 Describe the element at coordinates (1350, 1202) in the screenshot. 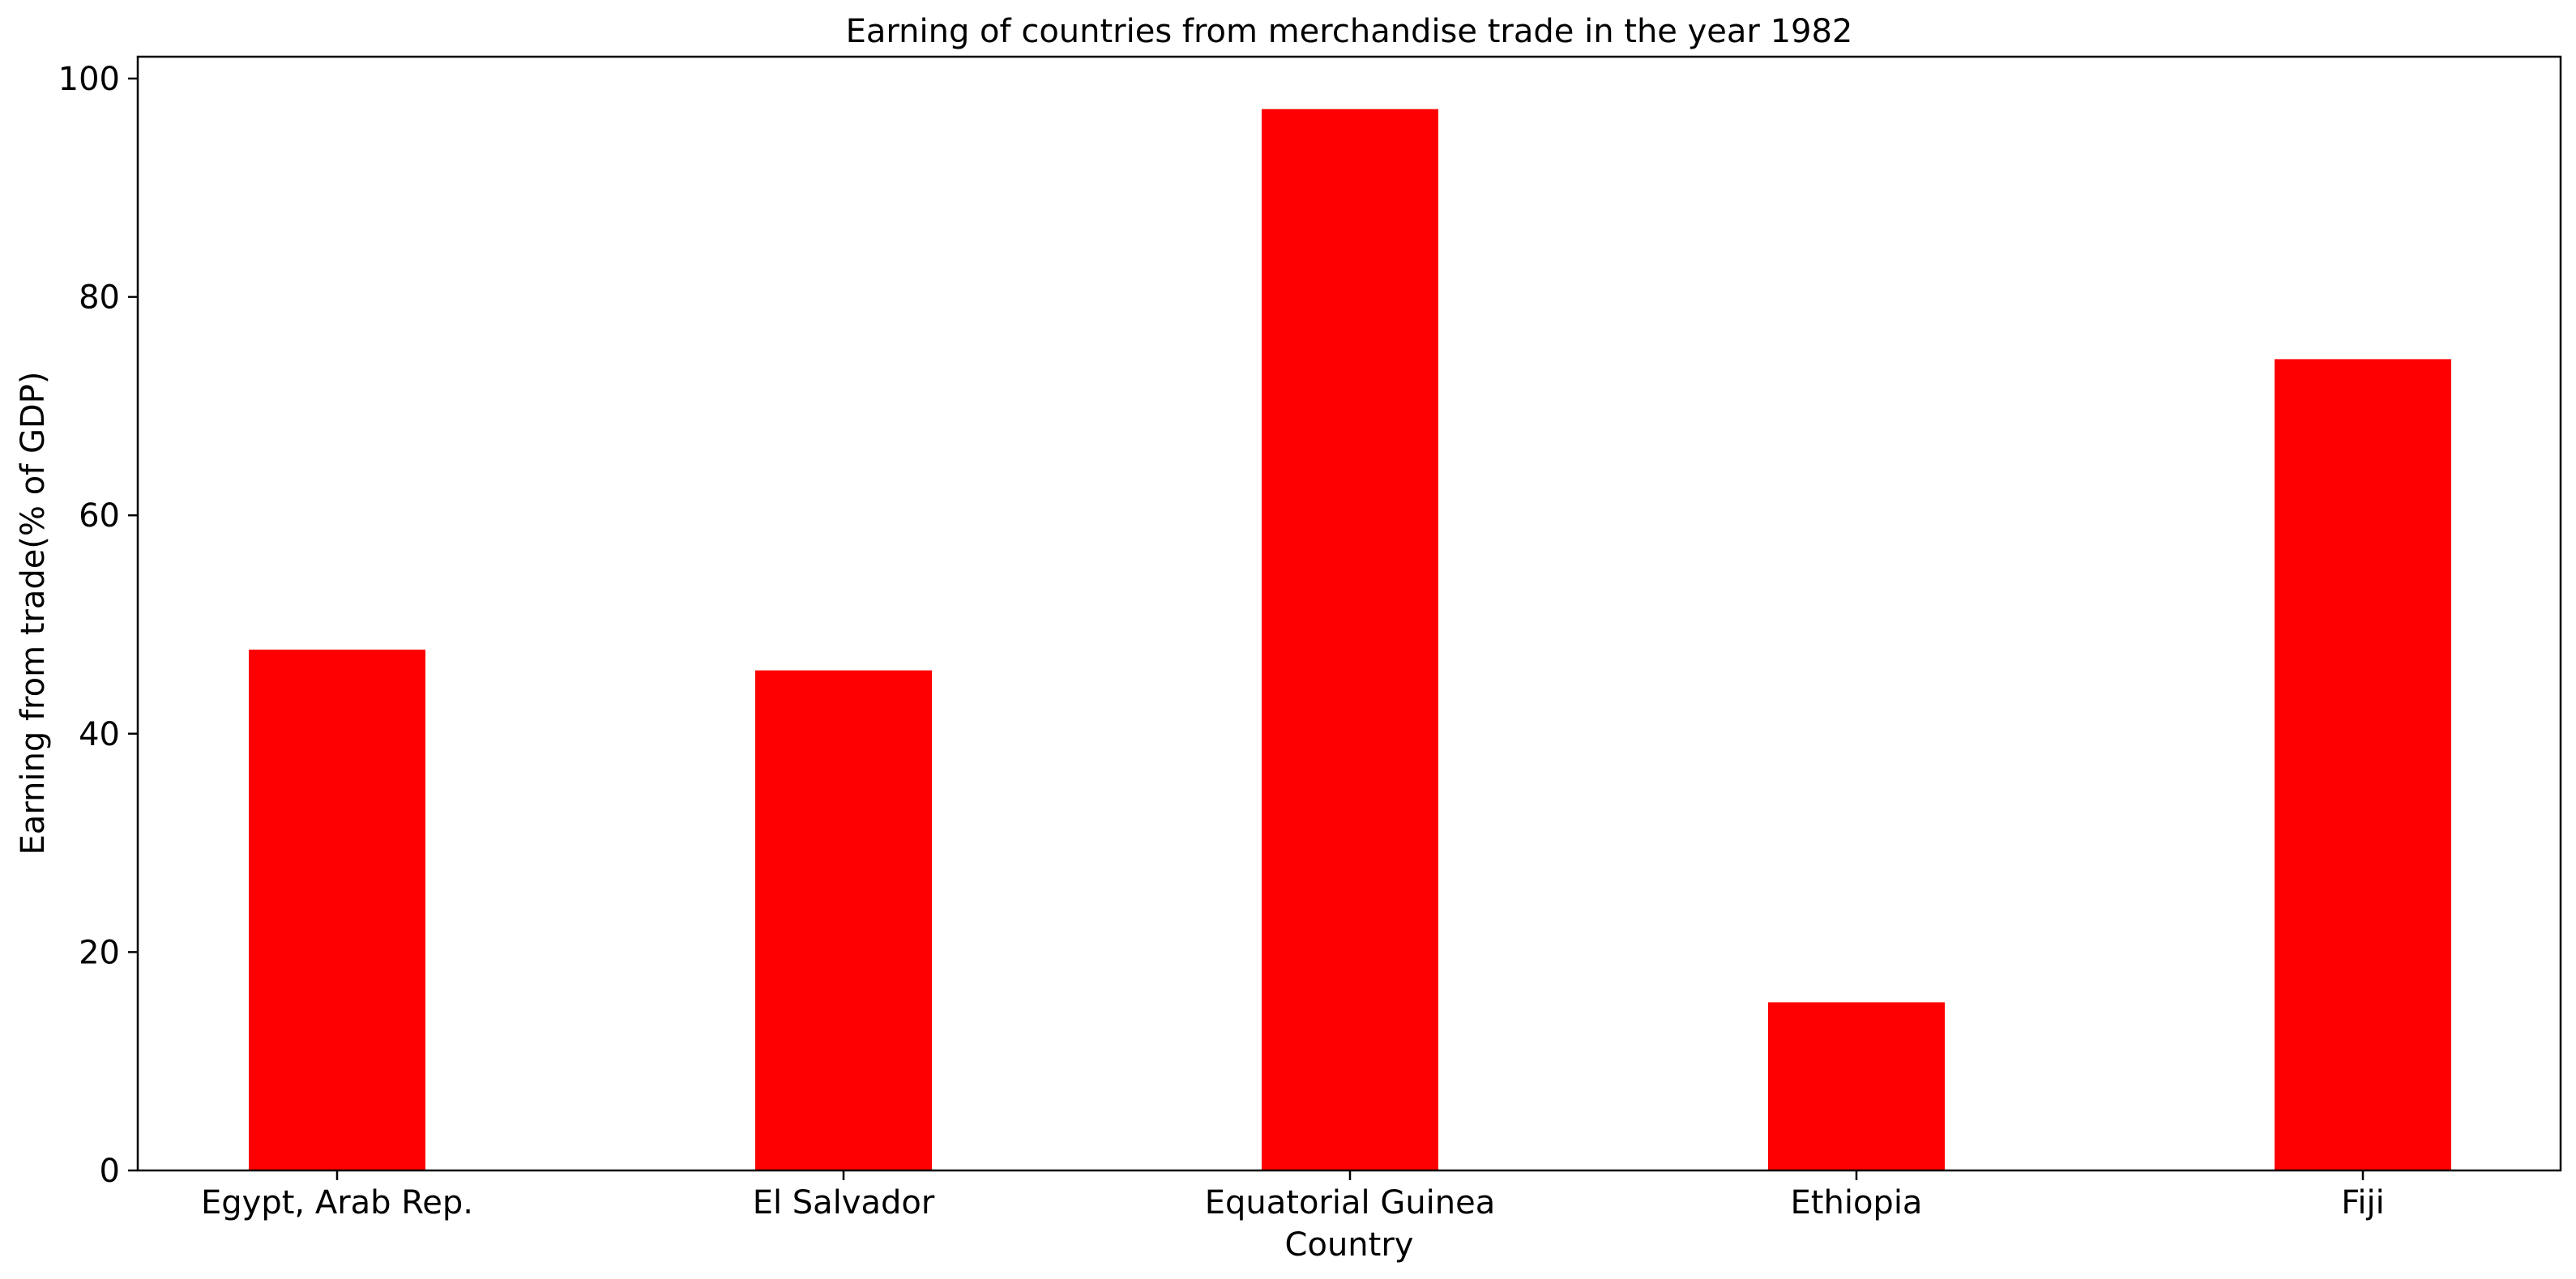

I see `x-tick-label-2: Equatorial Guinea` at that location.